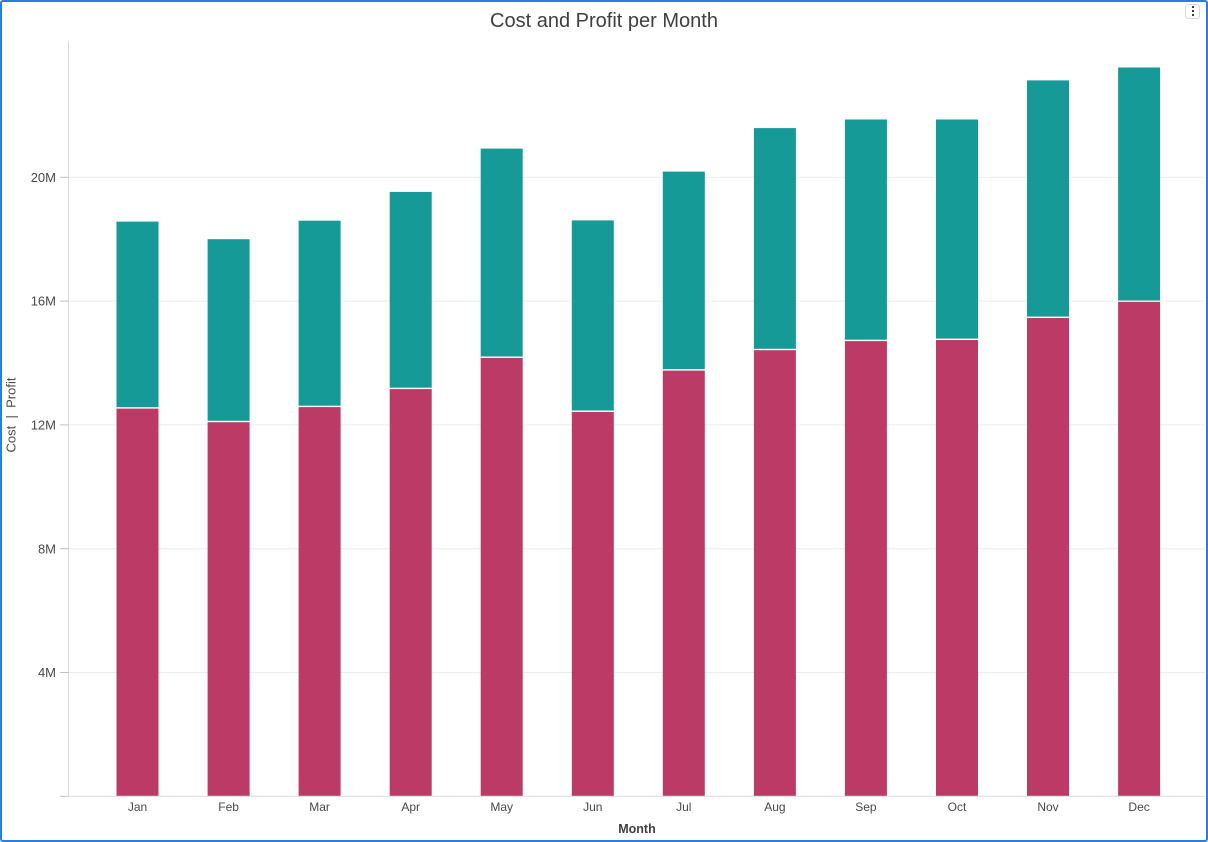  Describe the element at coordinates (410, 807) in the screenshot. I see `svg-text: Apr` at that location.